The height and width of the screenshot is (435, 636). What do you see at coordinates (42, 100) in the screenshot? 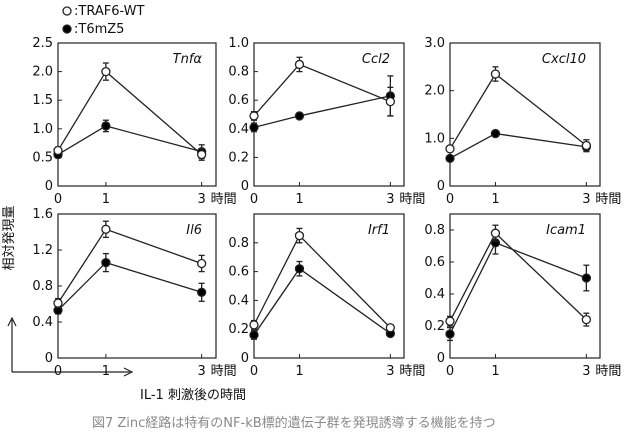
I see `y-tick-label: 1.5` at bounding box center [42, 100].